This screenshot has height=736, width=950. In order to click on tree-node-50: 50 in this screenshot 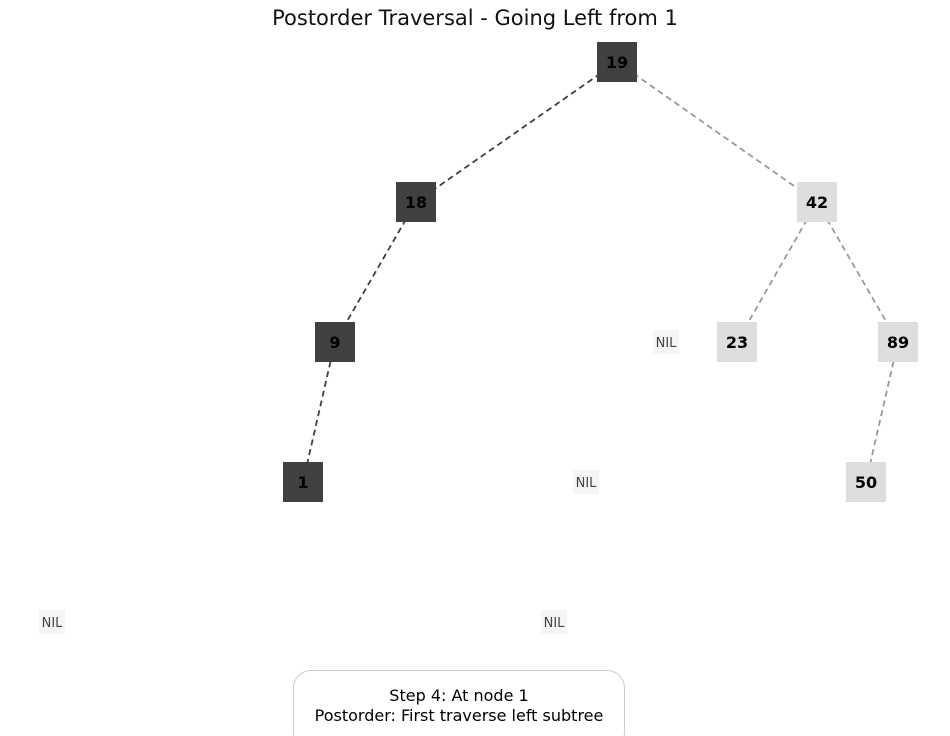, I will do `click(866, 482)`.